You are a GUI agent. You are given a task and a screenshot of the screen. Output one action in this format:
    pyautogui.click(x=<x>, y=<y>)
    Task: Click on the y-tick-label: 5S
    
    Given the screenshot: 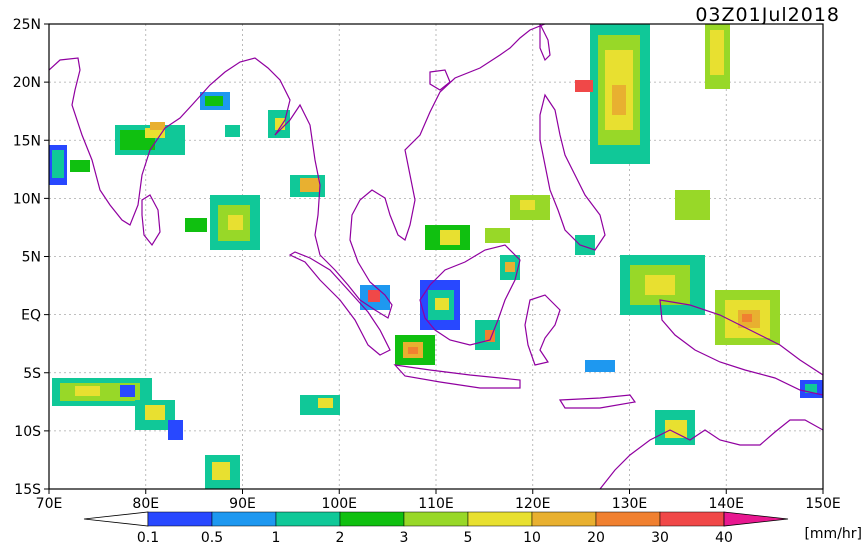 What is the action you would take?
    pyautogui.click(x=32, y=374)
    